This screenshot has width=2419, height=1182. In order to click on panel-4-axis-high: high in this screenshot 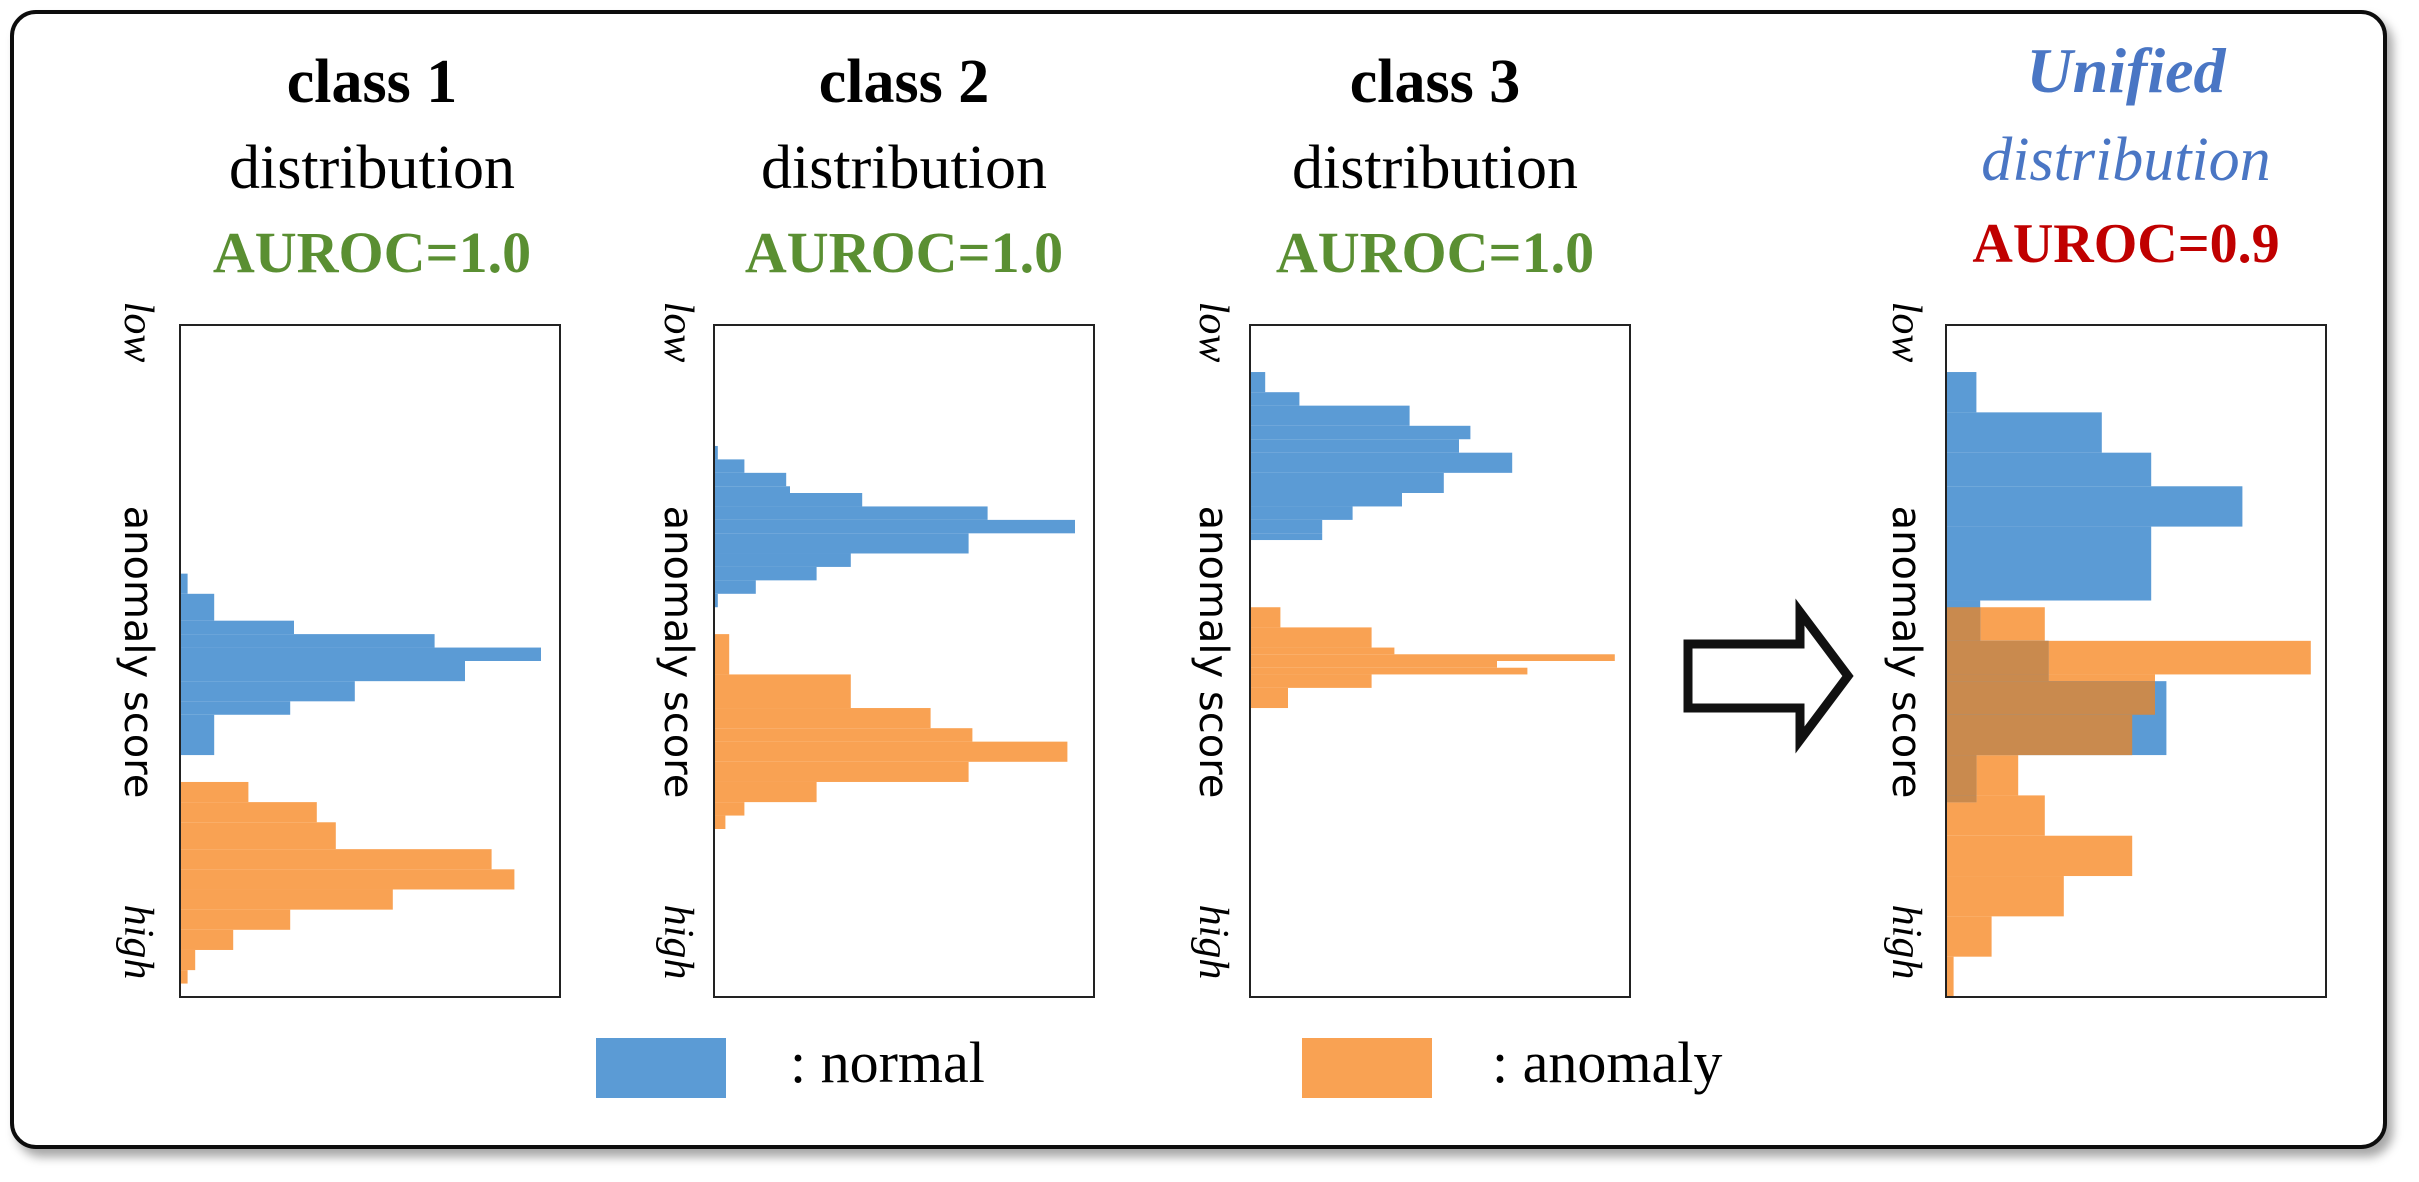, I will do `click(1906, 942)`.